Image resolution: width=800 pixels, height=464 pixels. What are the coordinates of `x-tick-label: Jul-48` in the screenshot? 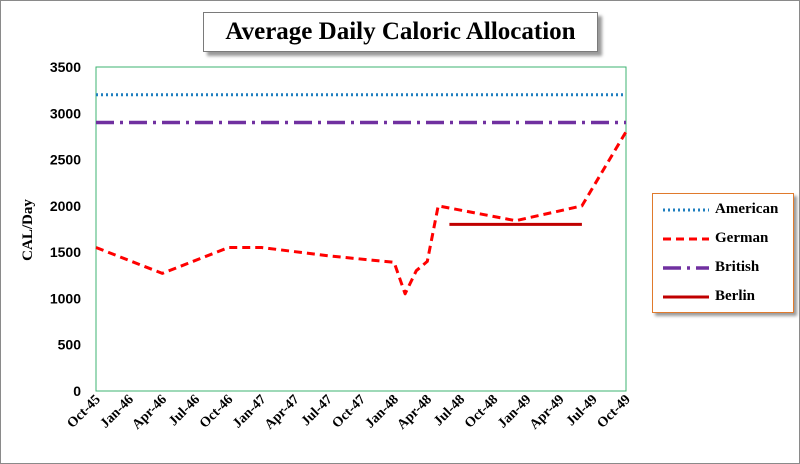 It's located at (449, 410).